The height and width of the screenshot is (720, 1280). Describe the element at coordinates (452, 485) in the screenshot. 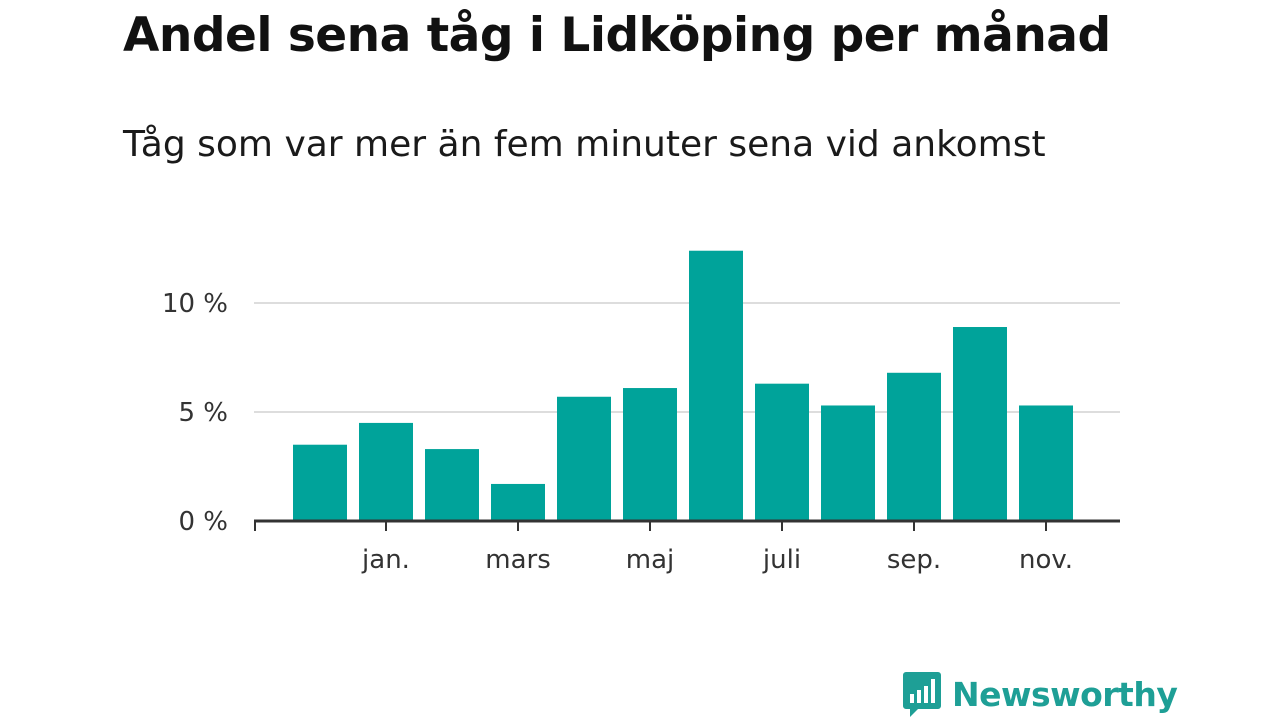

I see `bar-feb` at that location.